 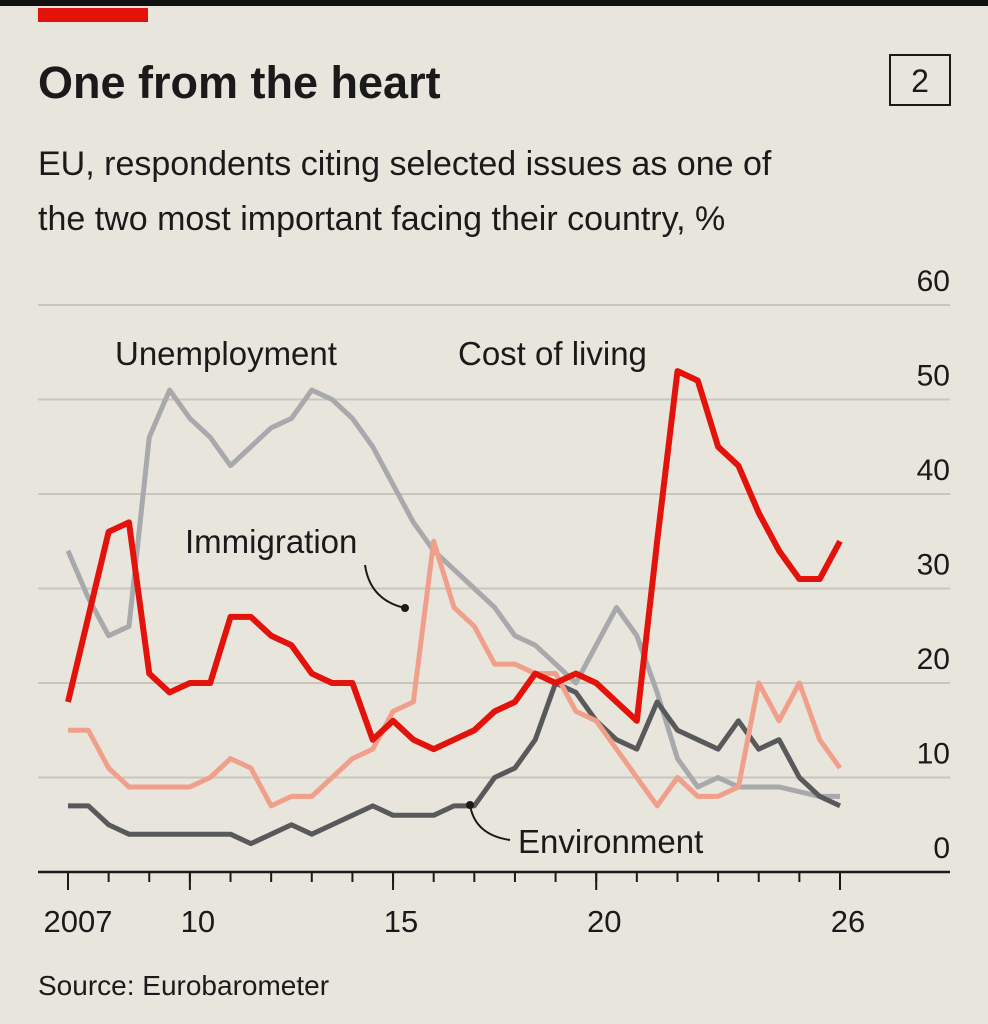 I want to click on y-tick-label: 10, so click(x=933, y=754).